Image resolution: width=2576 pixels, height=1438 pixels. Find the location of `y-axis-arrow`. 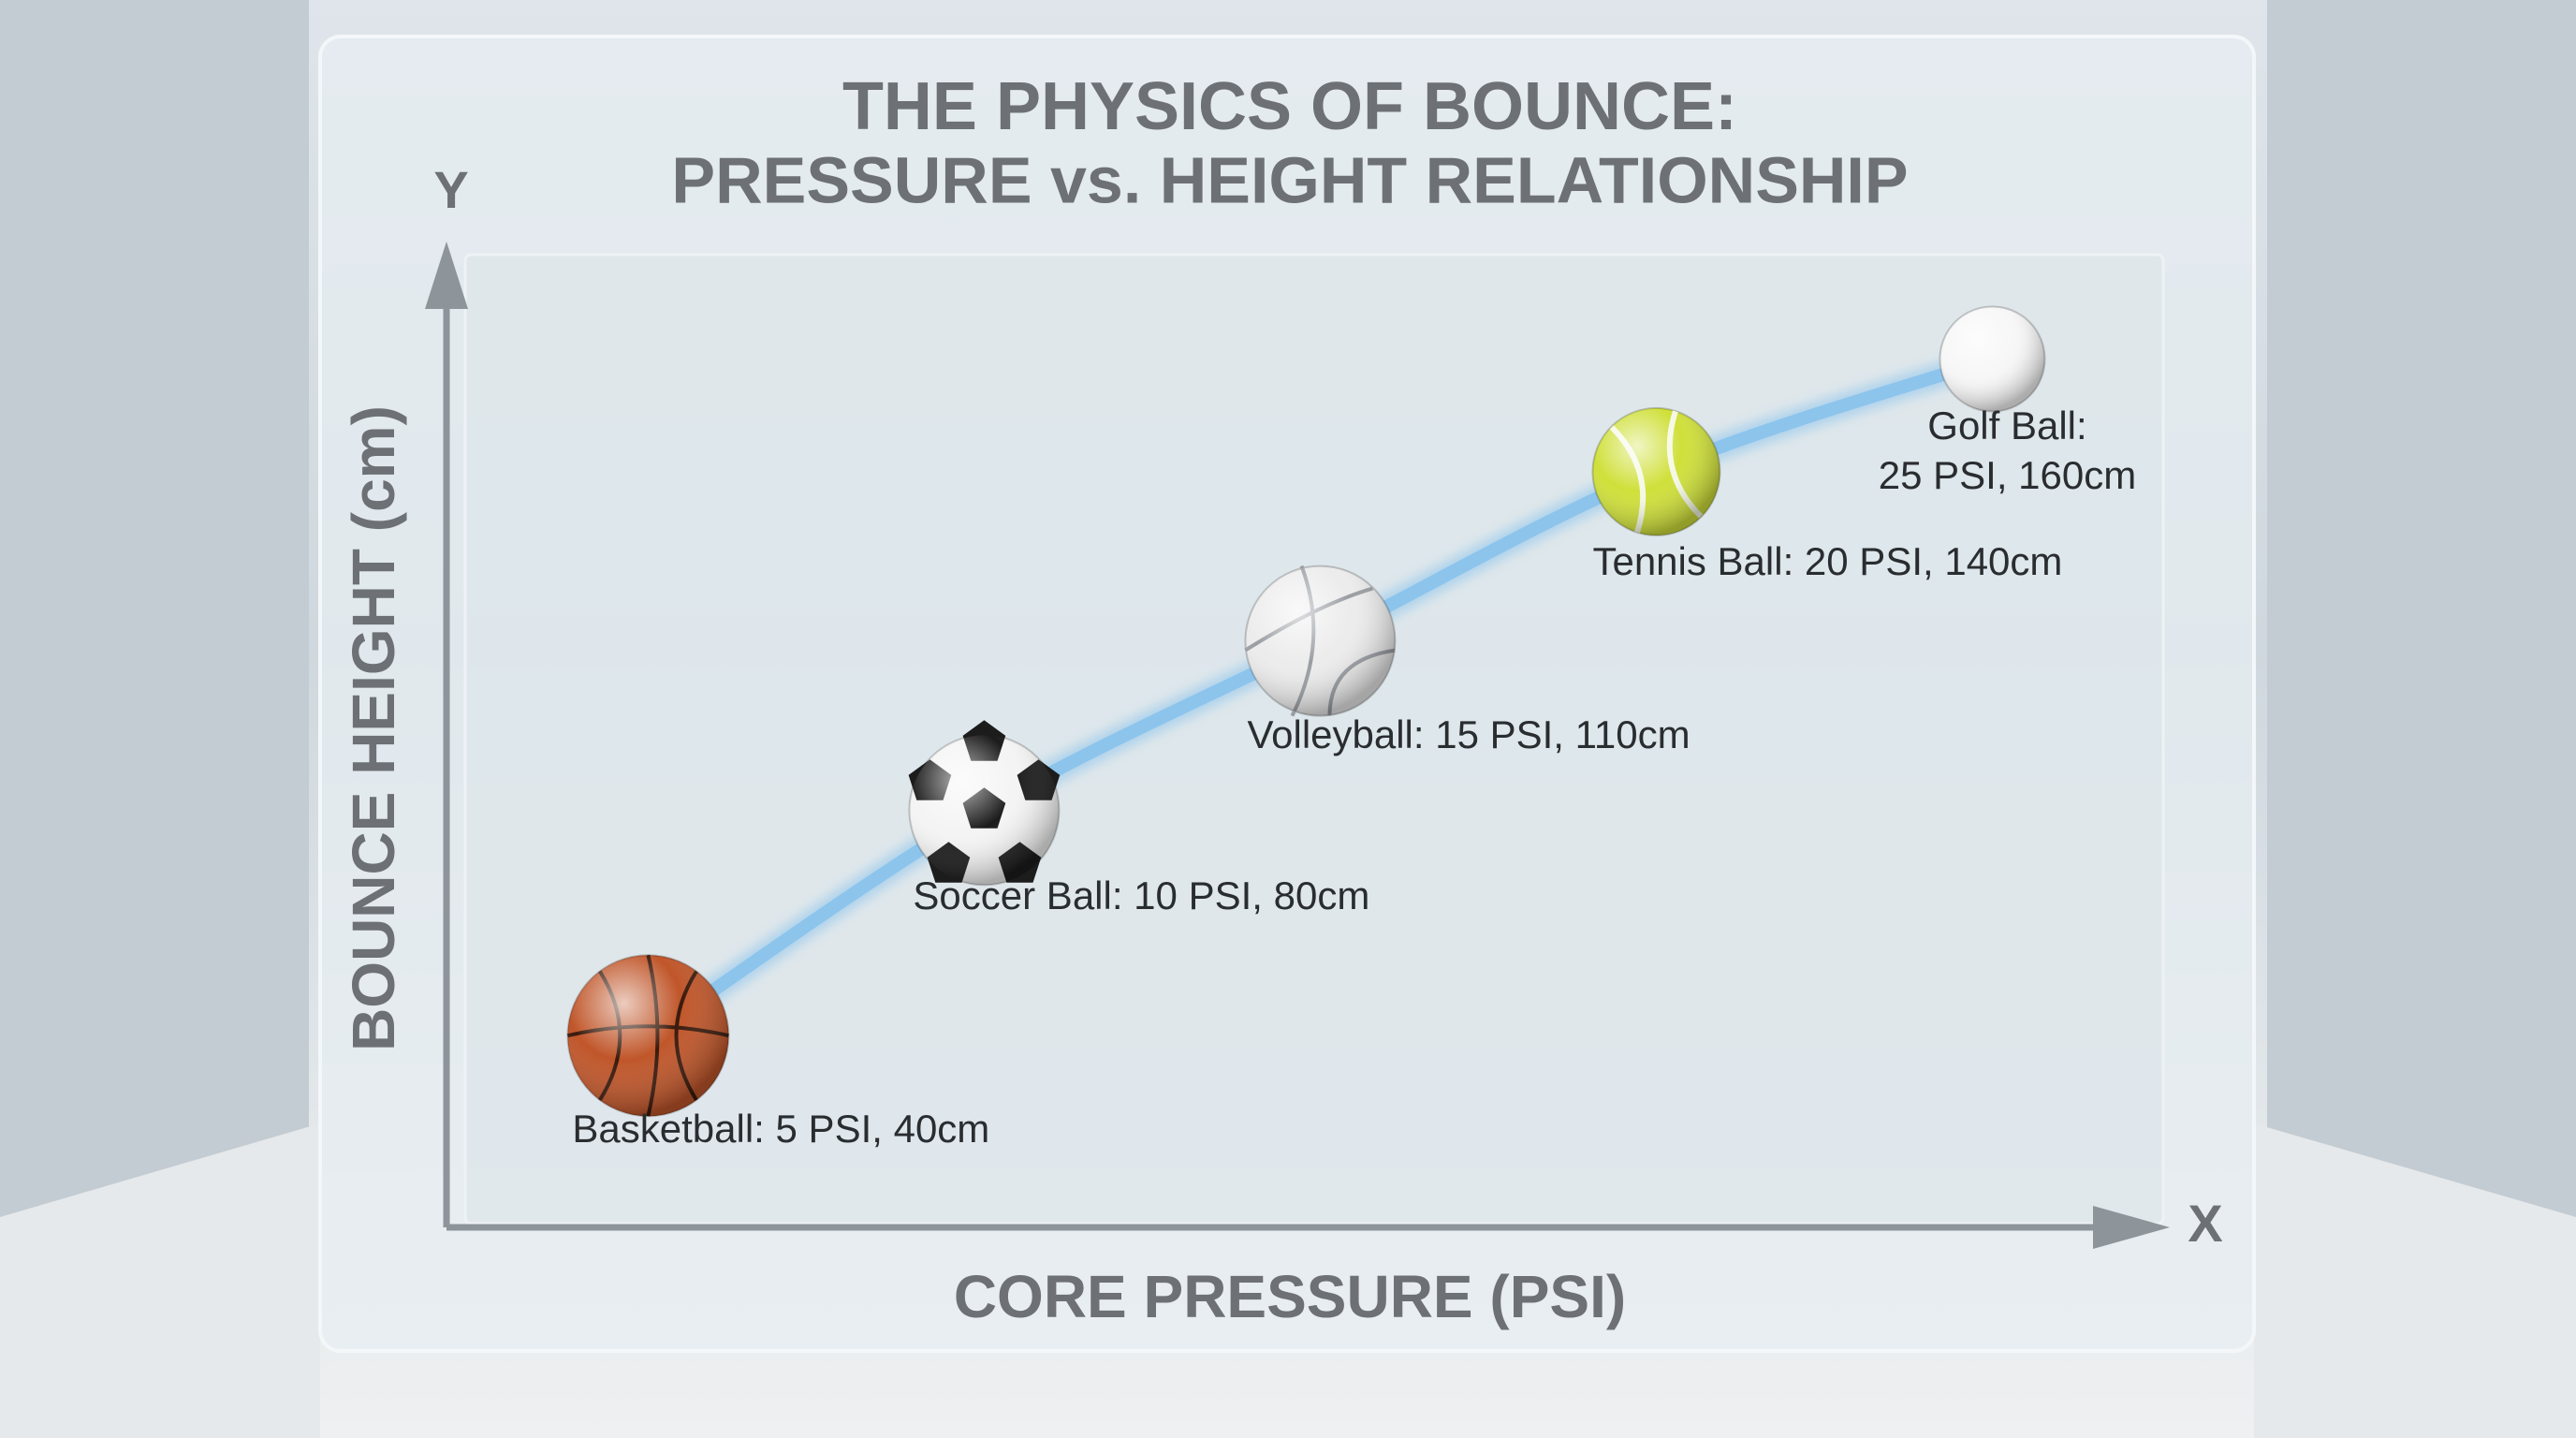

y-axis-arrow is located at coordinates (446, 275).